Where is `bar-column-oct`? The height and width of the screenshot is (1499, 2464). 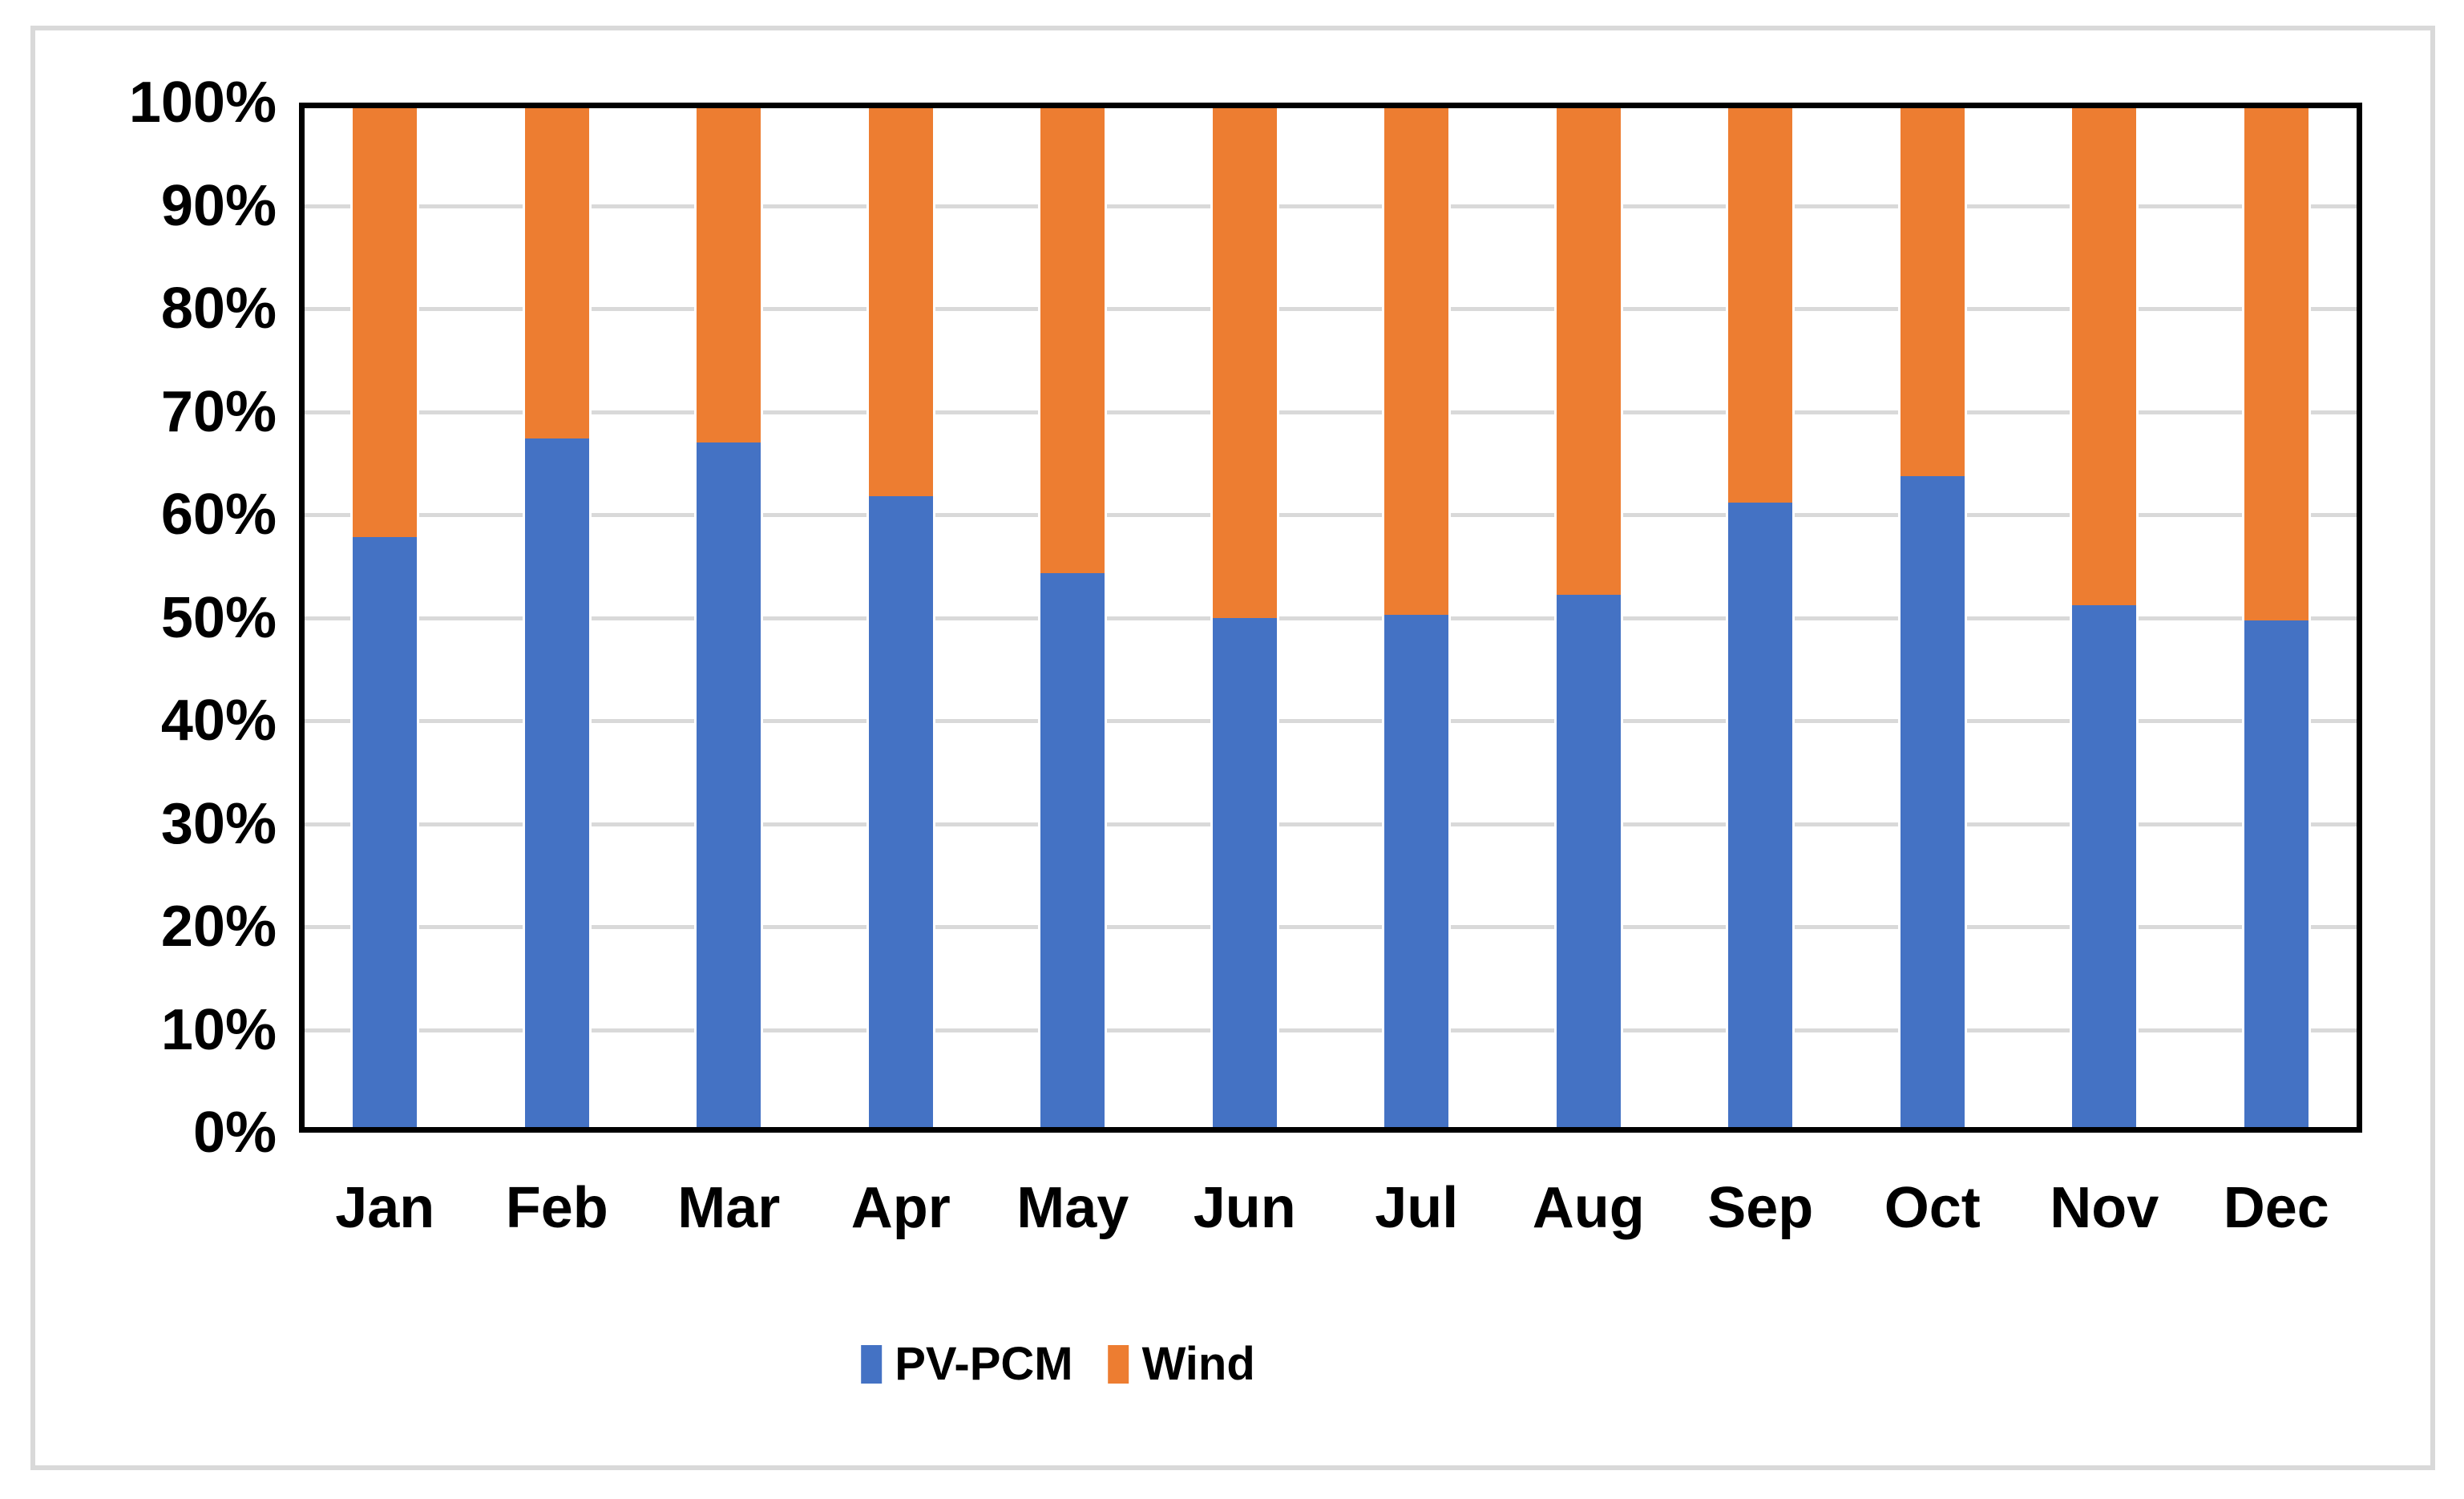 bar-column-oct is located at coordinates (1932, 618).